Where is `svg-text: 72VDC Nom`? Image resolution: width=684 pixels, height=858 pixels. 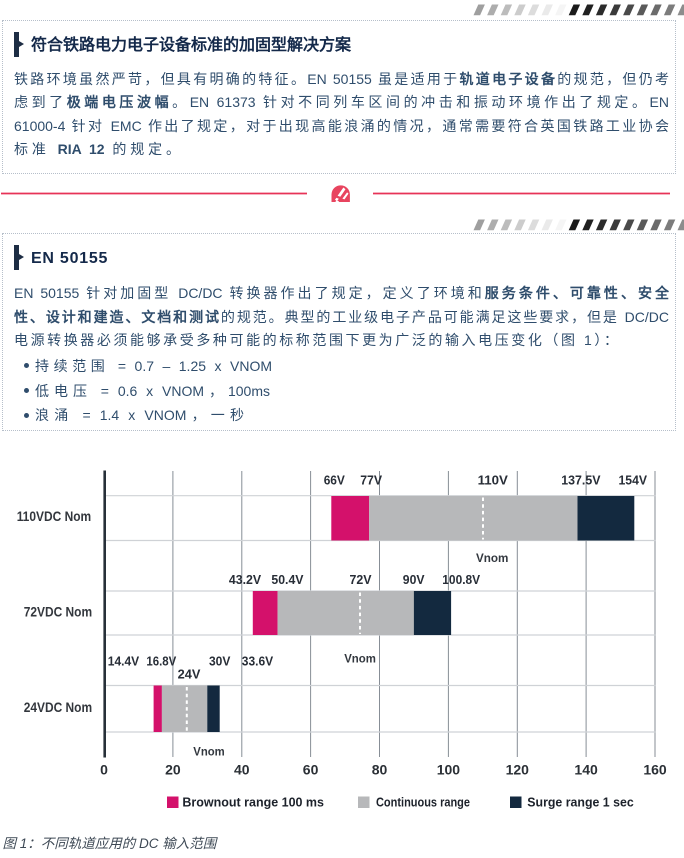
svg-text: 72VDC Nom is located at coordinates (58, 611).